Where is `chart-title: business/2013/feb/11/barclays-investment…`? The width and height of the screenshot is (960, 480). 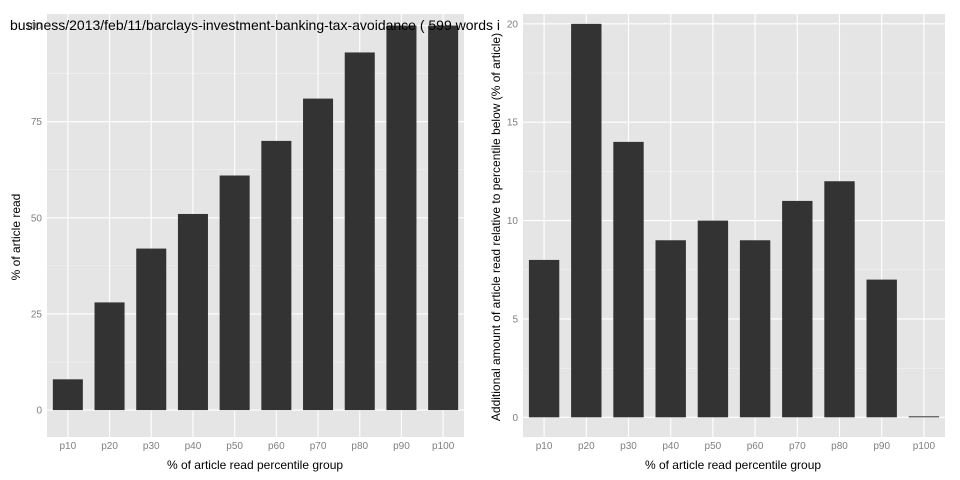 chart-title: business/2013/feb/11/barclays-investment… is located at coordinates (255, 25).